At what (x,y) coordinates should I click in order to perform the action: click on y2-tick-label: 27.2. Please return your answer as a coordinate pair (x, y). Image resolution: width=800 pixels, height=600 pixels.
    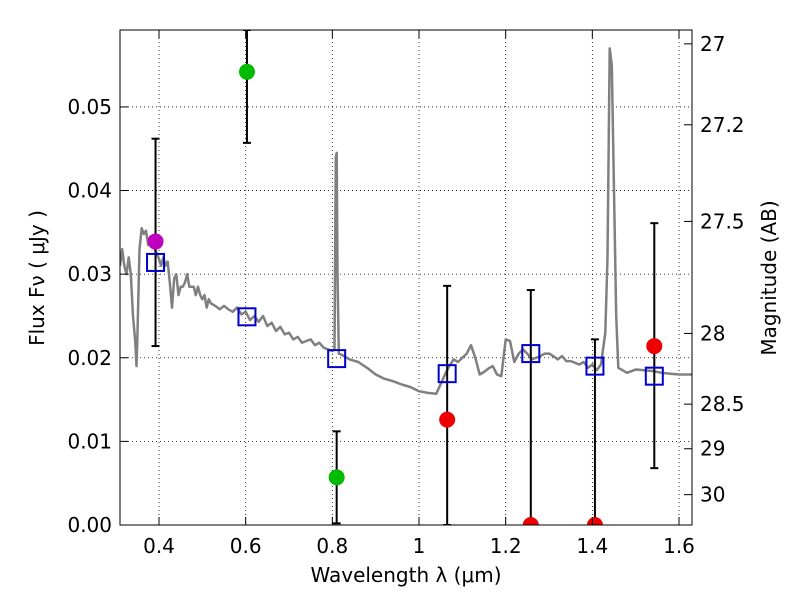
    Looking at the image, I should click on (722, 125).